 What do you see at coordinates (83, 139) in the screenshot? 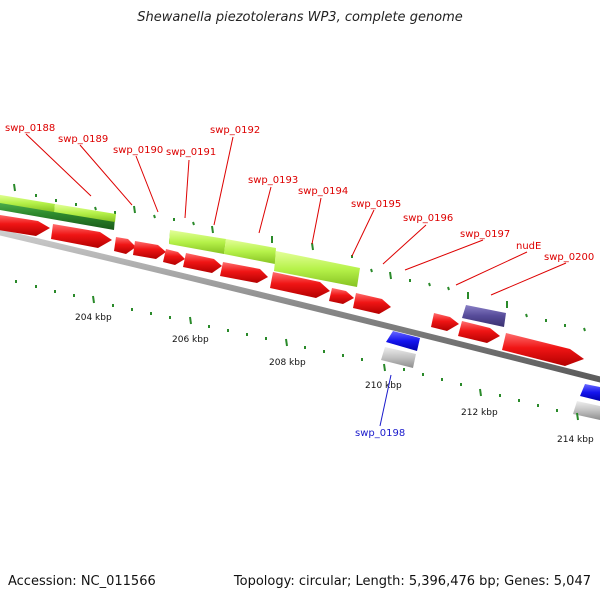
I see `gene-label-swp_0189: swp_0189` at bounding box center [83, 139].